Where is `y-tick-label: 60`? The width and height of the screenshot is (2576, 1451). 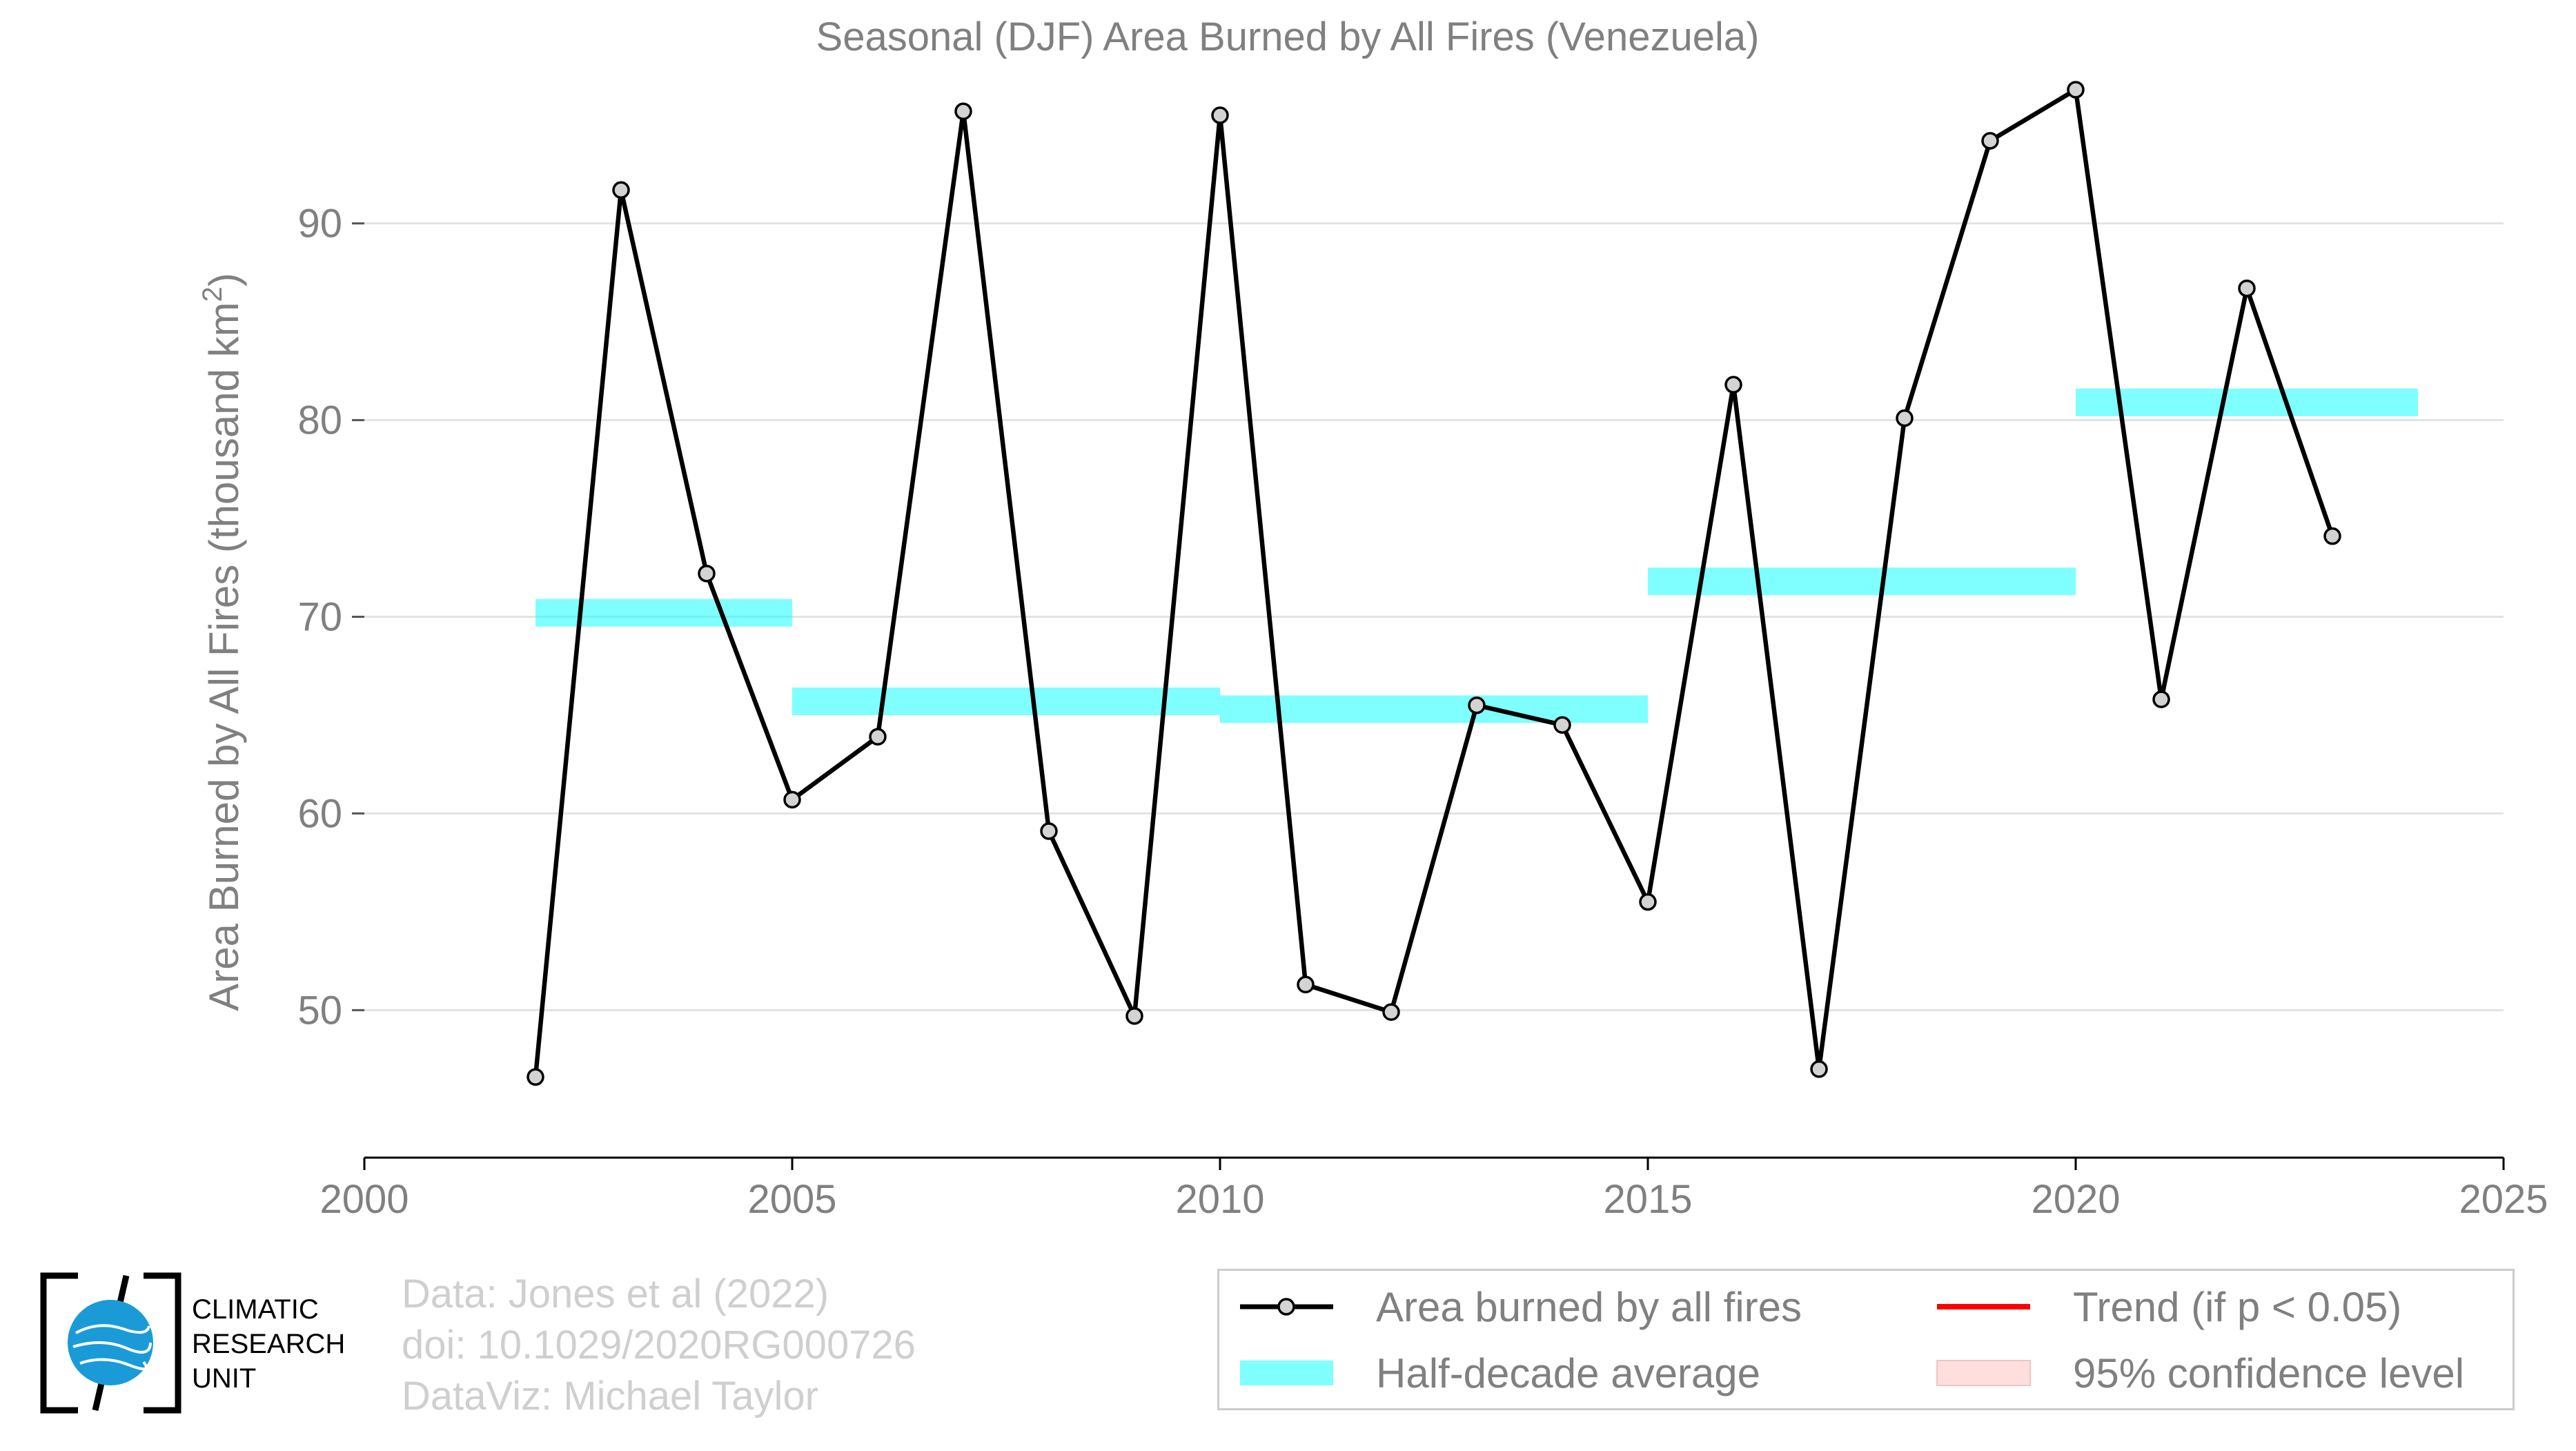 y-tick-label: 60 is located at coordinates (319, 813).